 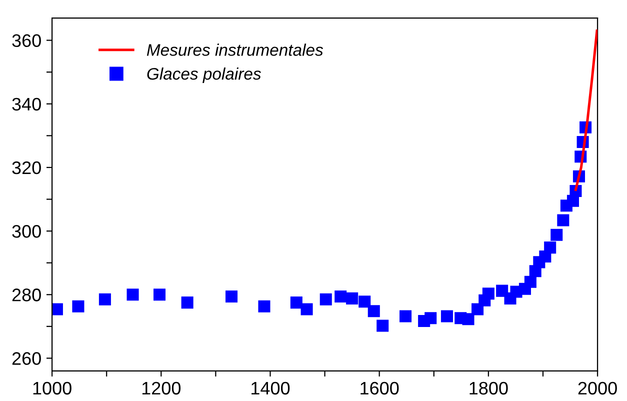 I want to click on x-tick-label: 1000, so click(x=52, y=388).